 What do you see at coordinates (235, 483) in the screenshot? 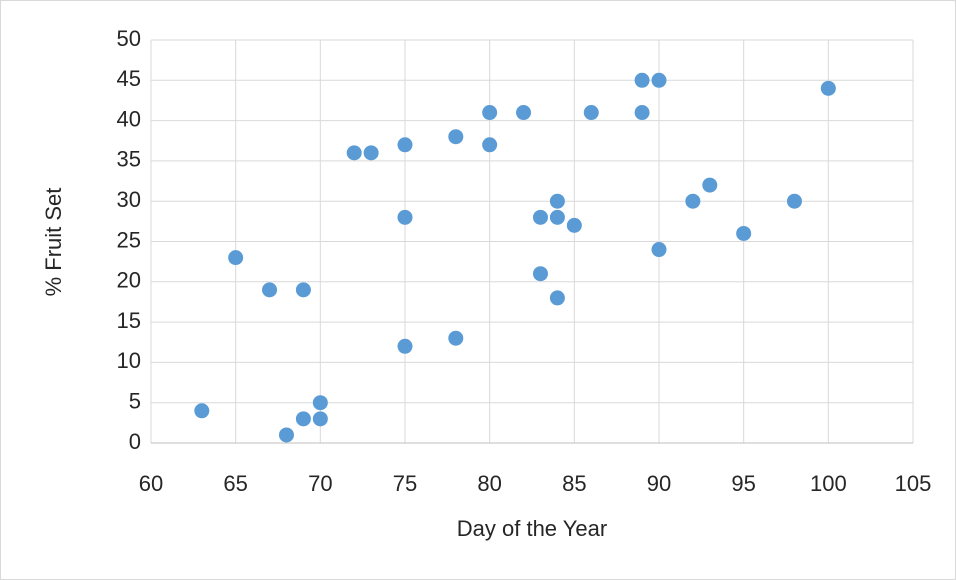
I see `x-tick-label: 65` at bounding box center [235, 483].